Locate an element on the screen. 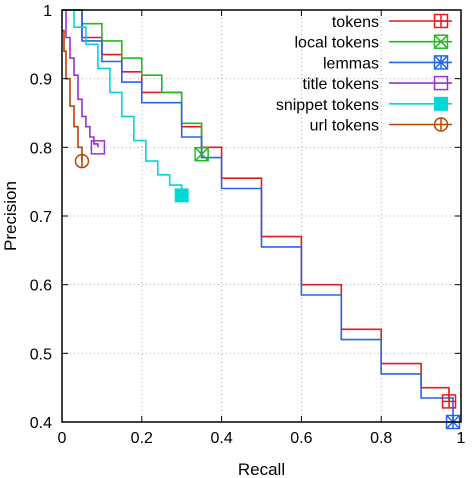 The width and height of the screenshot is (474, 478). legend-entry: title tokens is located at coordinates (377, 84).